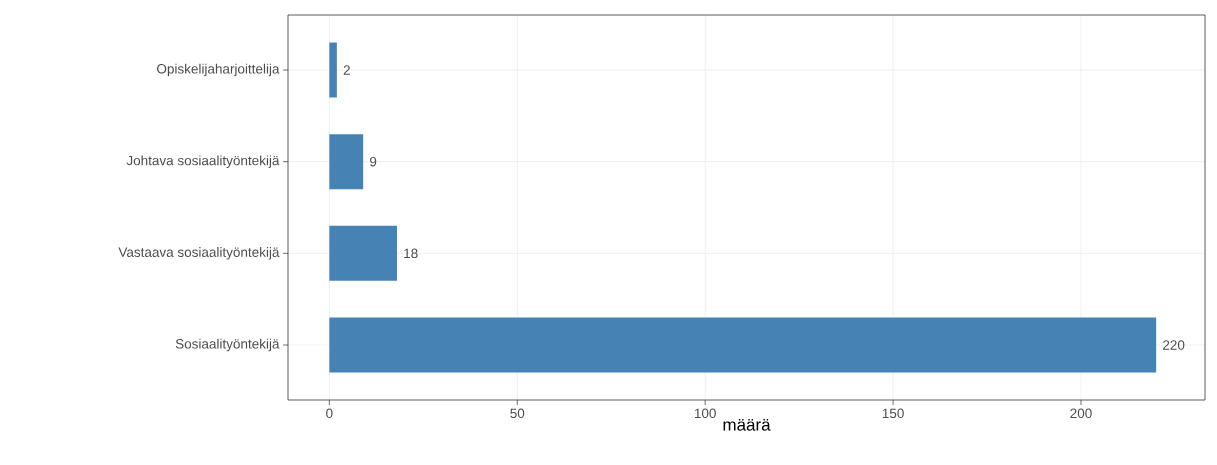 The image size is (1217, 465). Describe the element at coordinates (747, 424) in the screenshot. I see `x-axis-title: määrä` at that location.